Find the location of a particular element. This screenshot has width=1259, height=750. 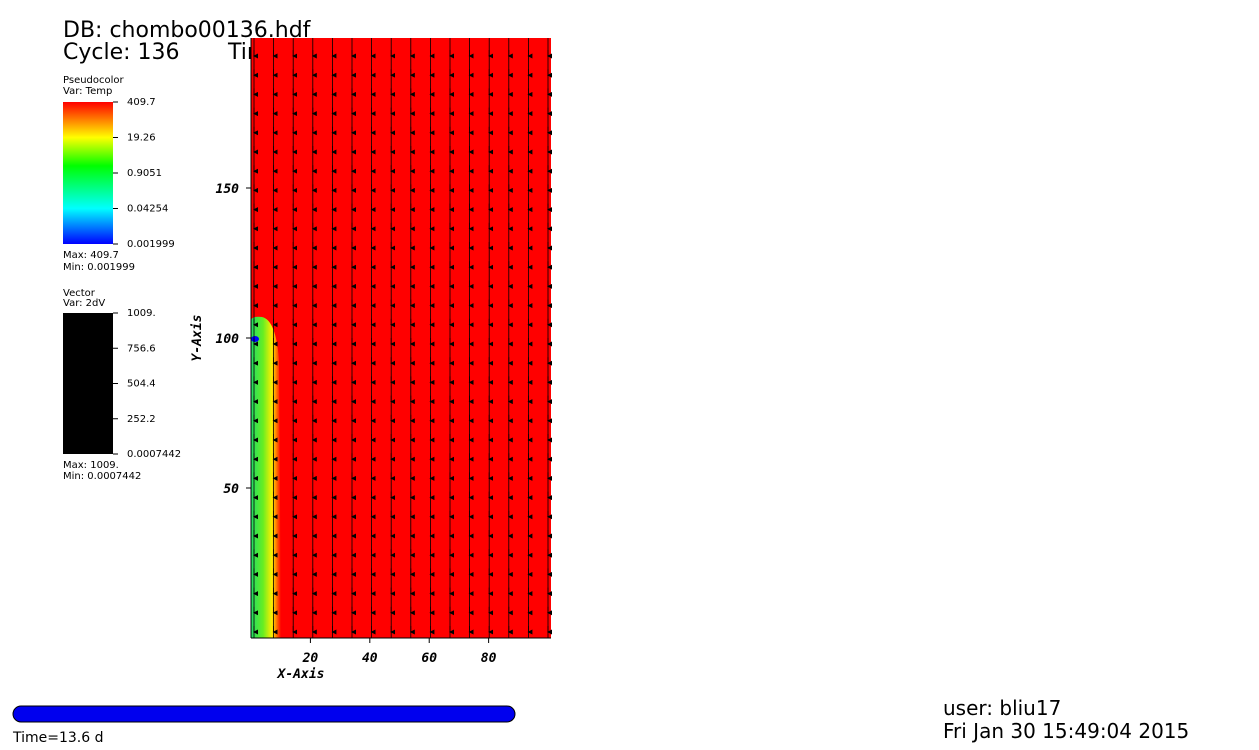

cycle: Cycle: 136 is located at coordinates (121, 52).